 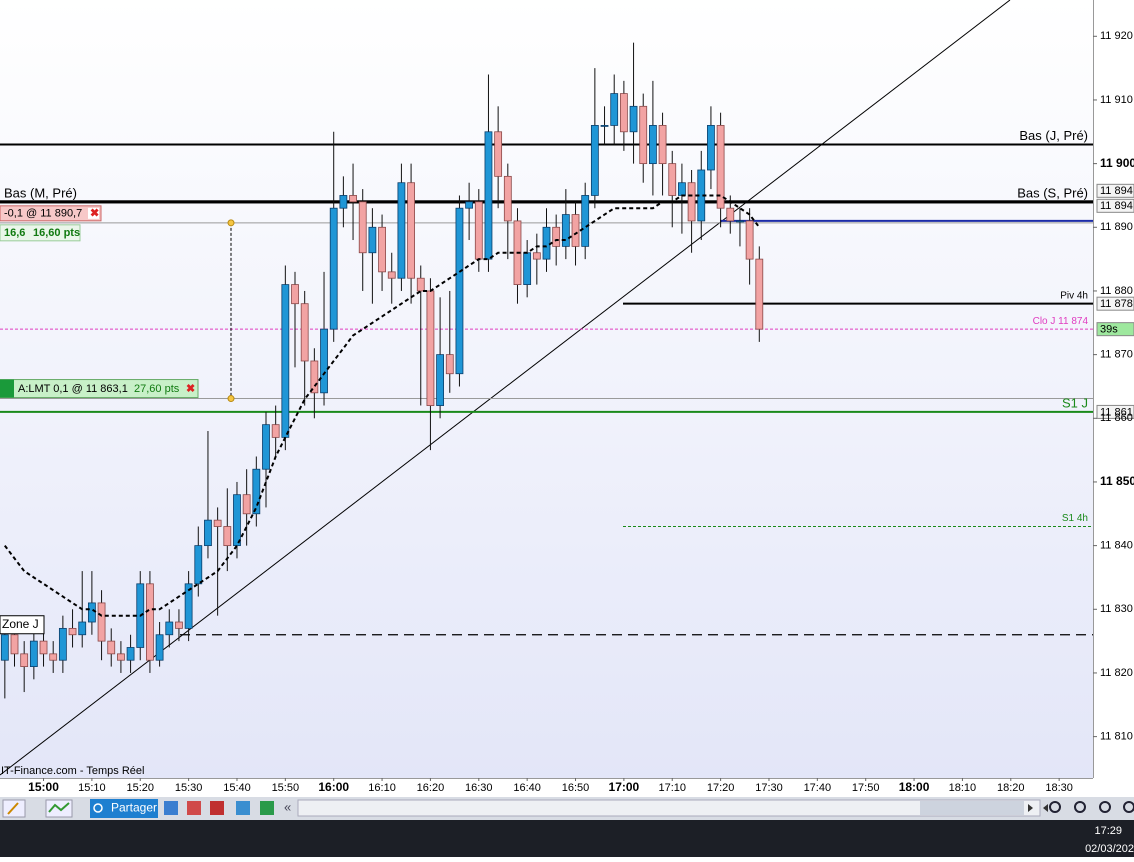 I want to click on y-tick-label: 11 820, so click(x=1116, y=673).